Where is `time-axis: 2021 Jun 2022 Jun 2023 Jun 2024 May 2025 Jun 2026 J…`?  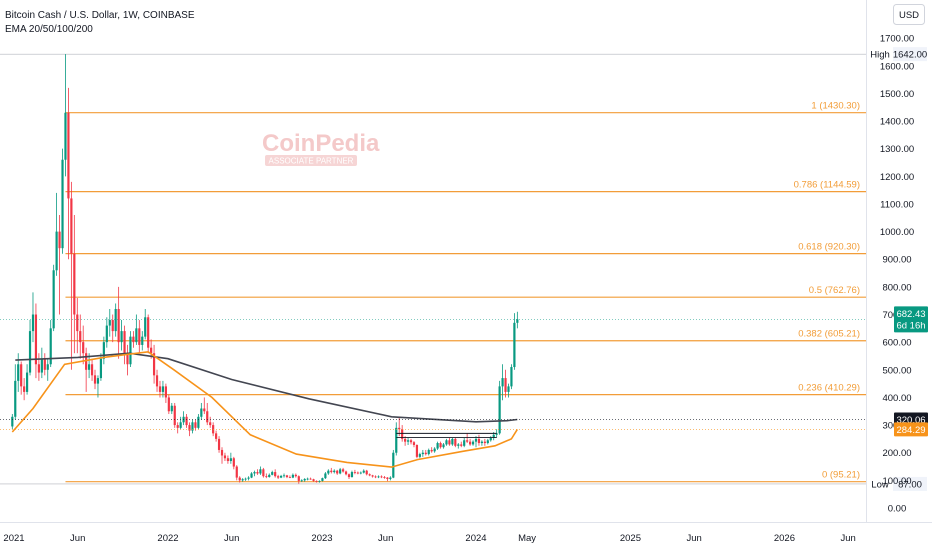 time-axis: 2021 Jun 2022 Jun 2023 Jun 2024 May 2025 Jun 2026 J… is located at coordinates (429, 538).